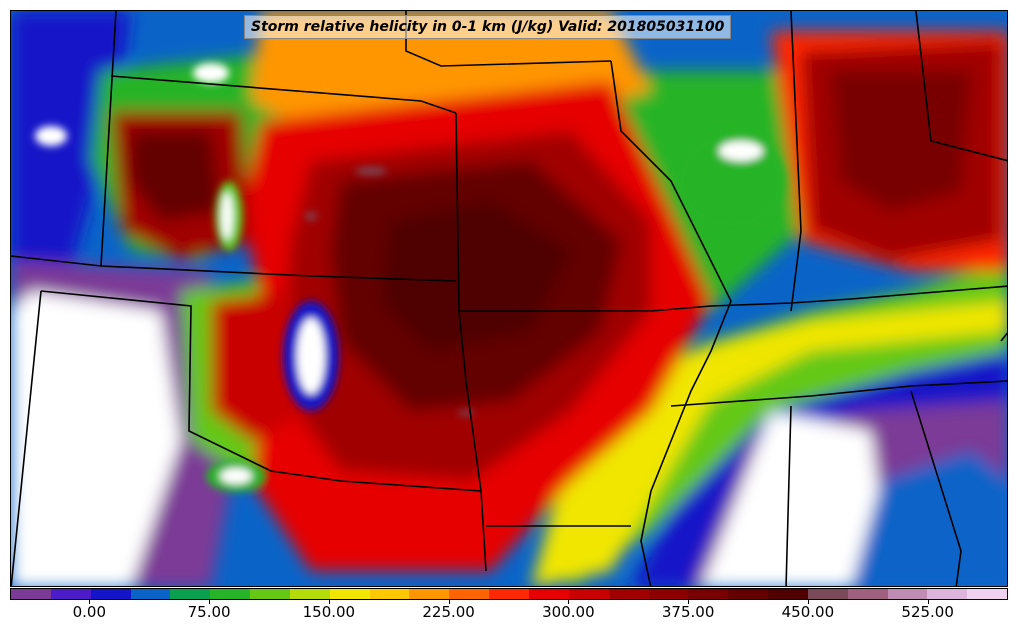 Image resolution: width=1018 pixels, height=633 pixels. I want to click on colorbar-tick-label: 150.00, so click(329, 612).